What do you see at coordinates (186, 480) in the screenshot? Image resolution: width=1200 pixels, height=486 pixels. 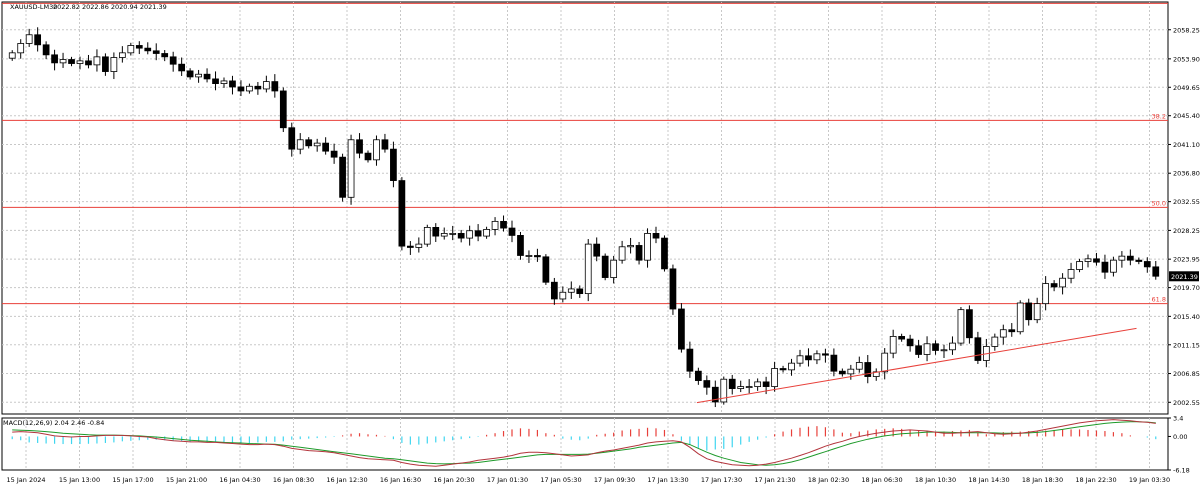 I see `x-tick-label: 15 Jan 21:00` at bounding box center [186, 480].